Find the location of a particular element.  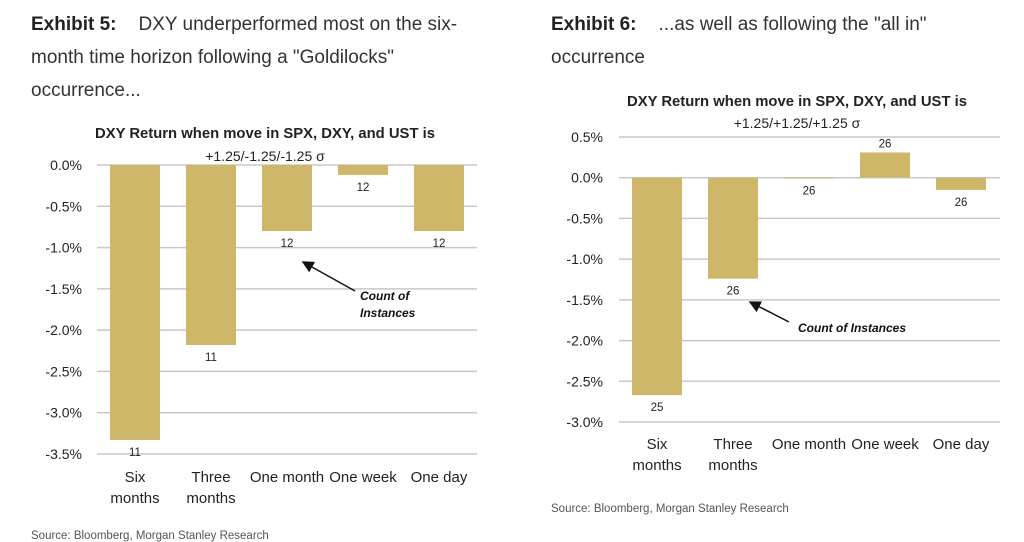

y-tick-label: -3.5% is located at coordinates (63, 454).